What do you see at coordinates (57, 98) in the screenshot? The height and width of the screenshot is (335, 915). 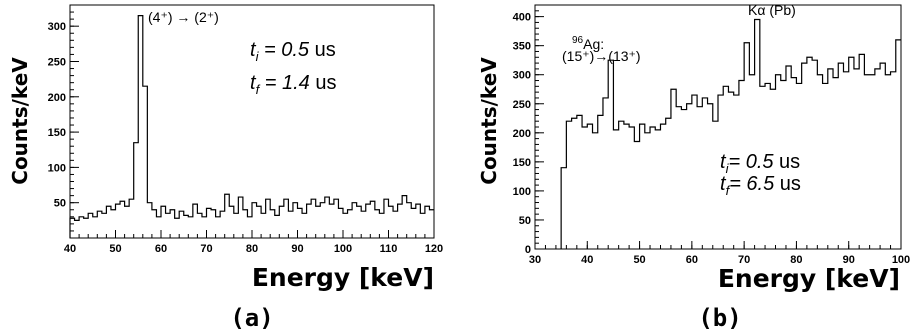 I see `a-ytick-label: 200` at bounding box center [57, 98].